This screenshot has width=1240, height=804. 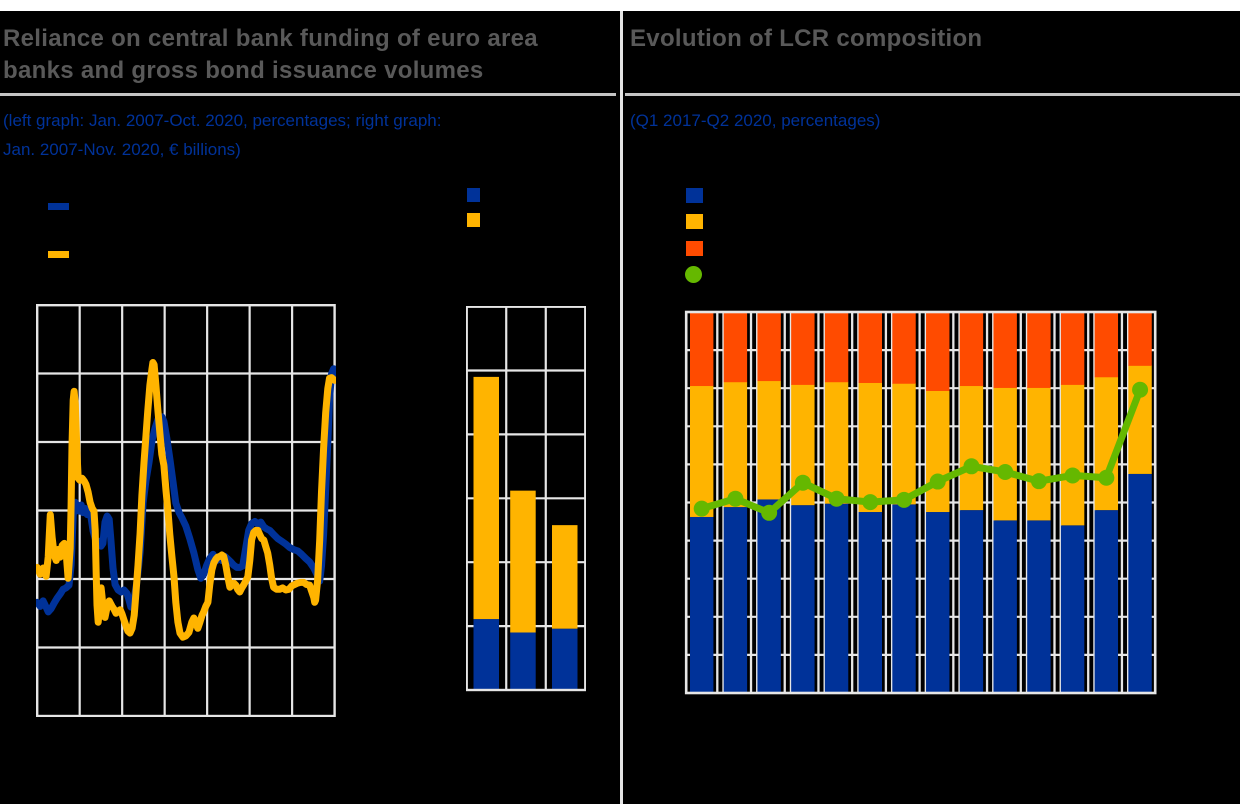 What do you see at coordinates (186, 510) in the screenshot?
I see `funding-line-chart` at bounding box center [186, 510].